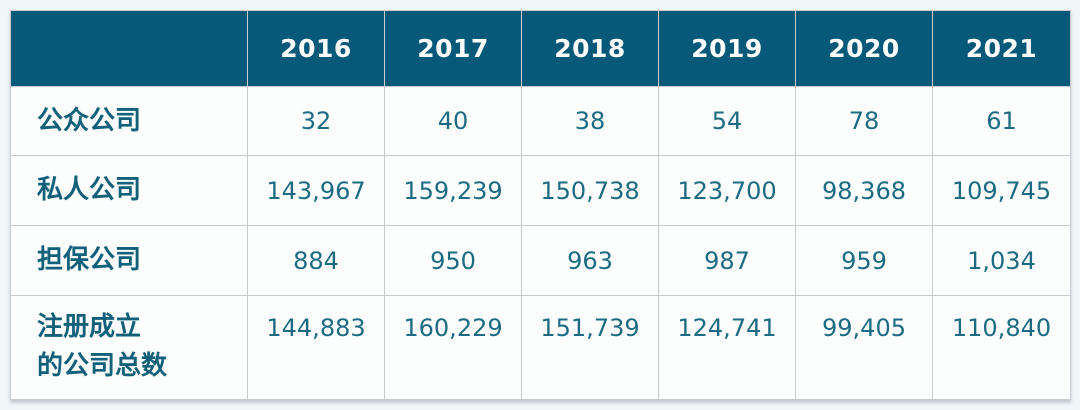 This screenshot has width=1080, height=410. Describe the element at coordinates (129, 121) in the screenshot. I see `row-label-public-companies: 公众公司` at that location.